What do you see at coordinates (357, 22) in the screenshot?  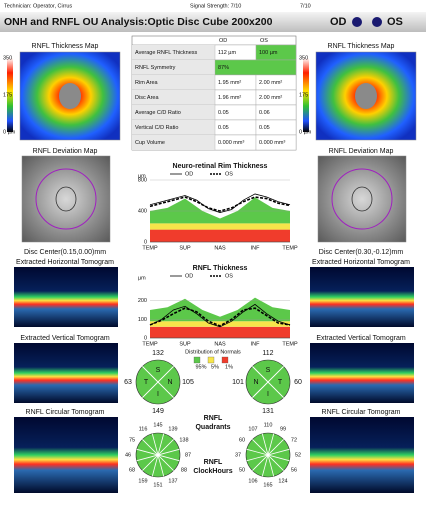 I see `od-icon` at bounding box center [357, 22].